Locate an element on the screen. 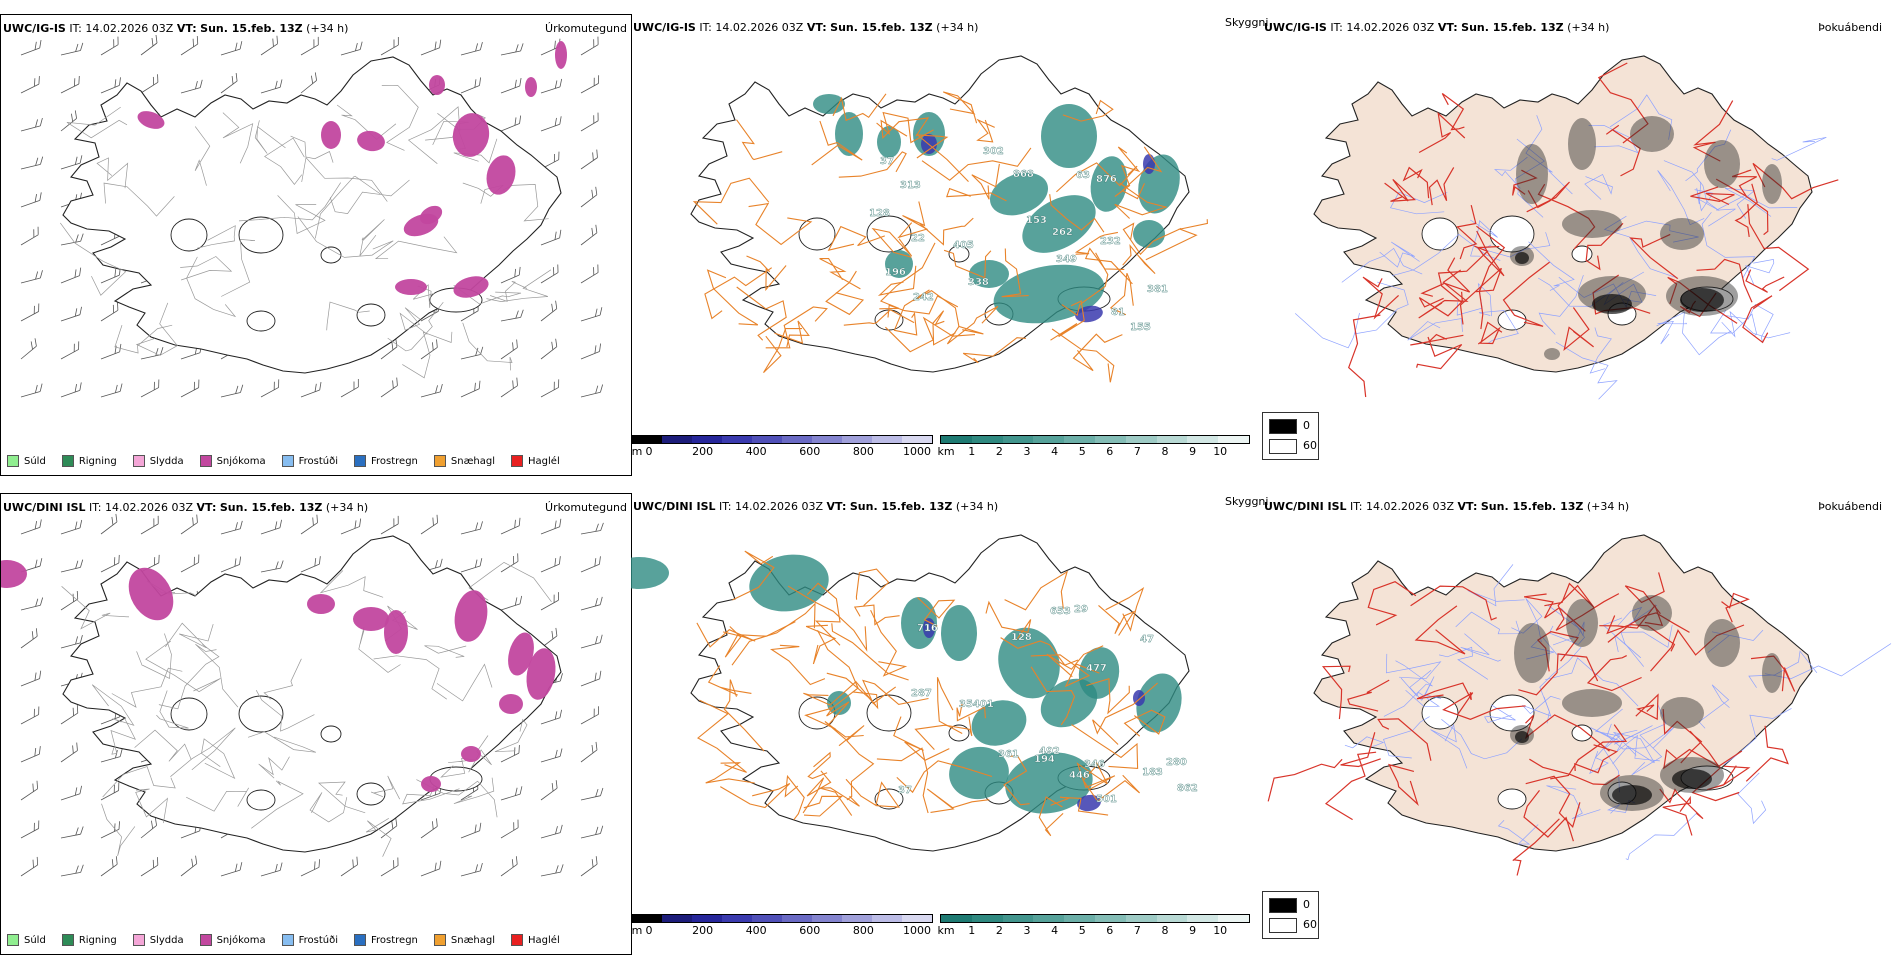  visibility-label: 81 is located at coordinates (1118, 312).